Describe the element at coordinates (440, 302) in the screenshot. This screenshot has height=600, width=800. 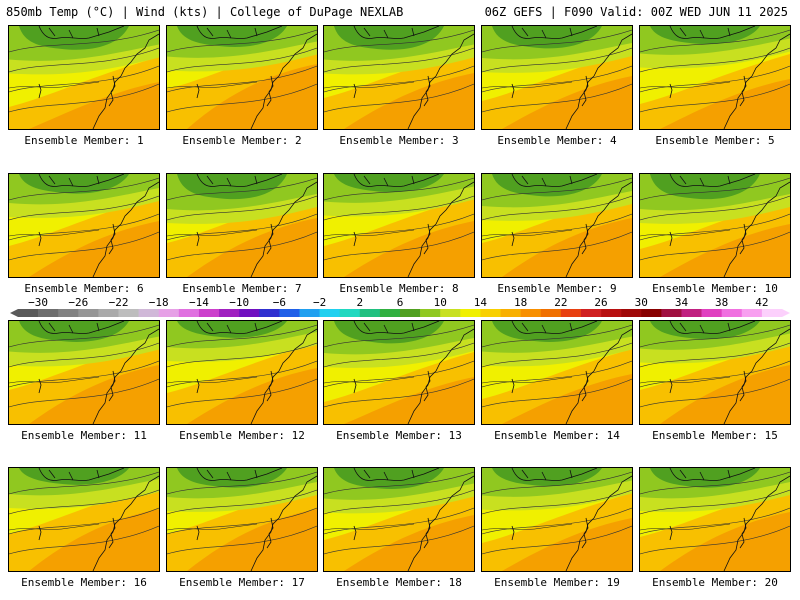
I see `colorbar-tick-label: 10` at that location.